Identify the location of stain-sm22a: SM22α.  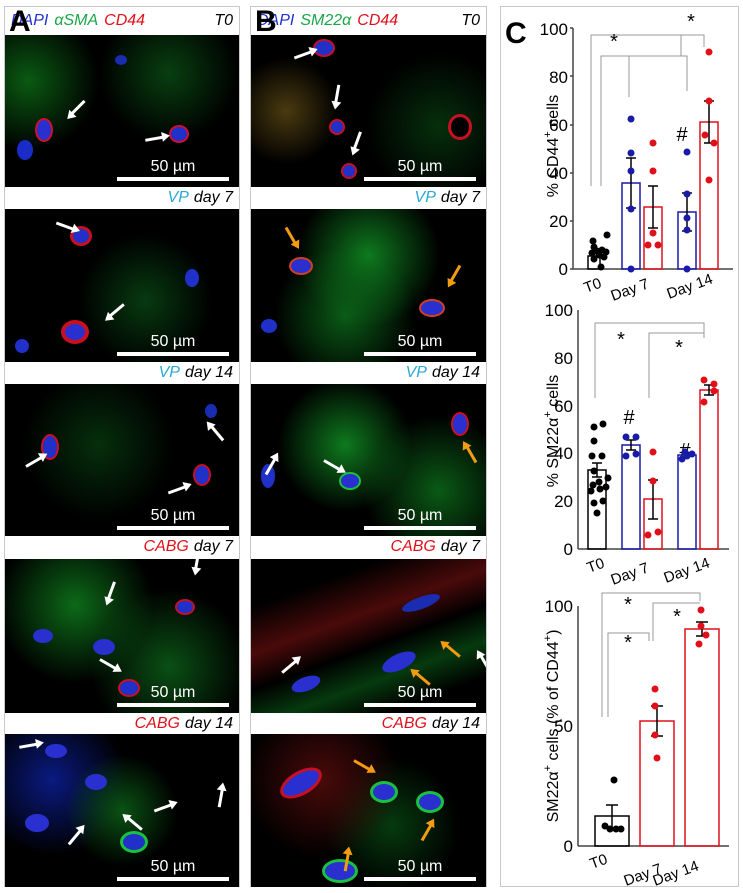
(326, 20).